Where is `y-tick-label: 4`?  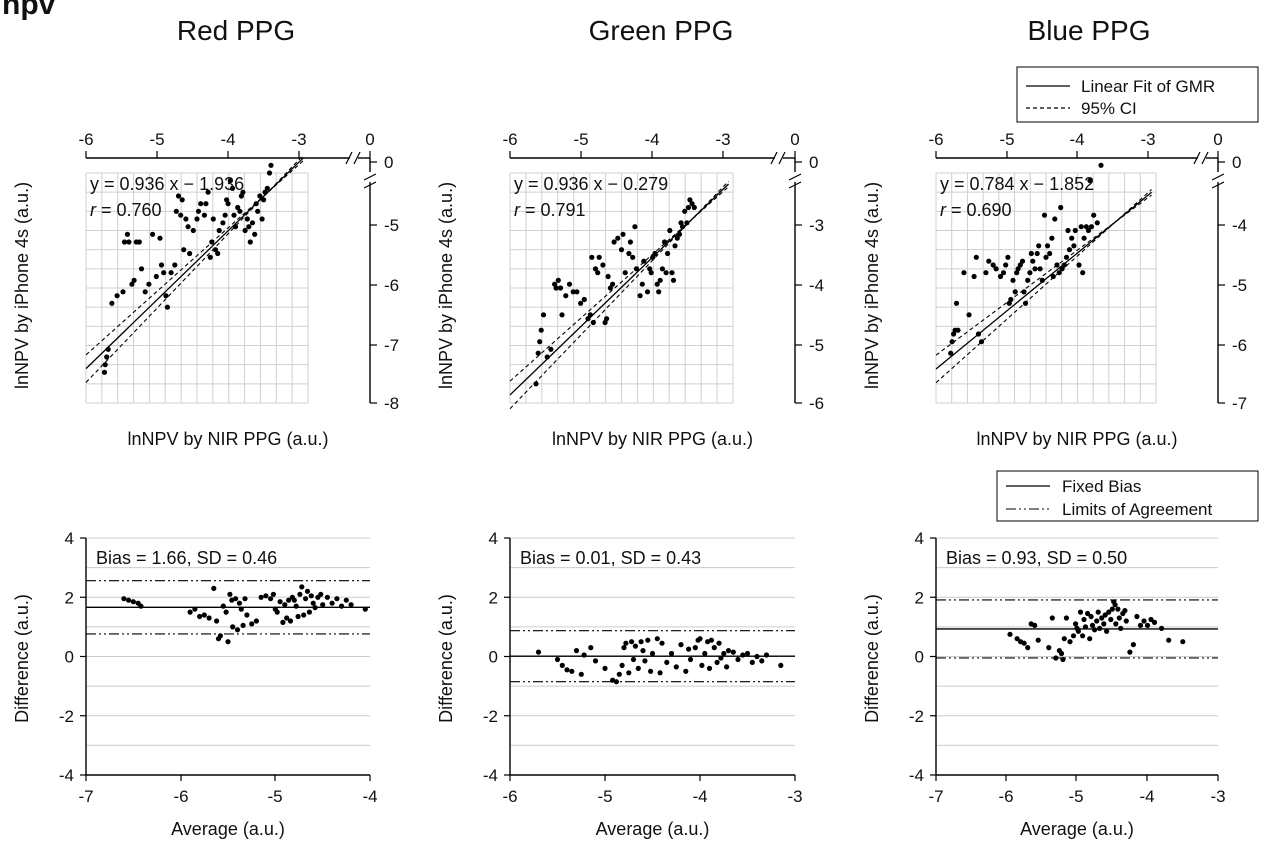 y-tick-label: 4 is located at coordinates (493, 538).